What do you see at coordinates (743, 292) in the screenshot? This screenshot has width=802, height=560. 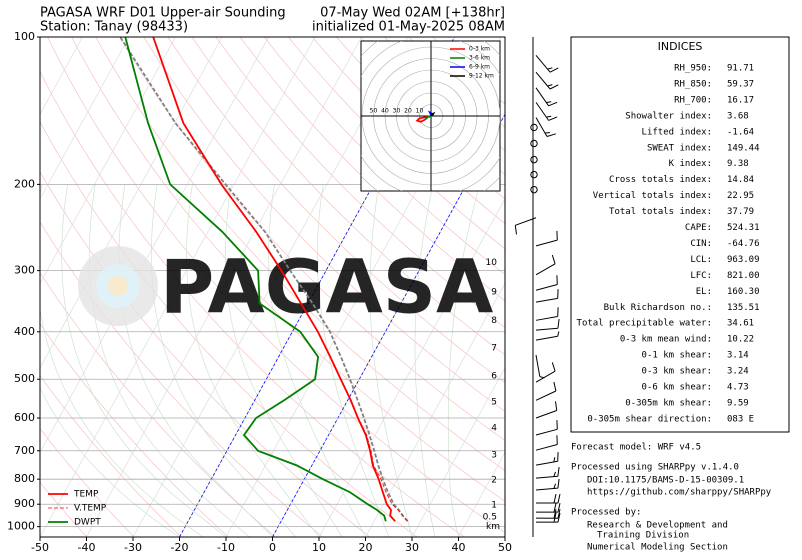 I see `index-value: 160.30` at bounding box center [743, 292].